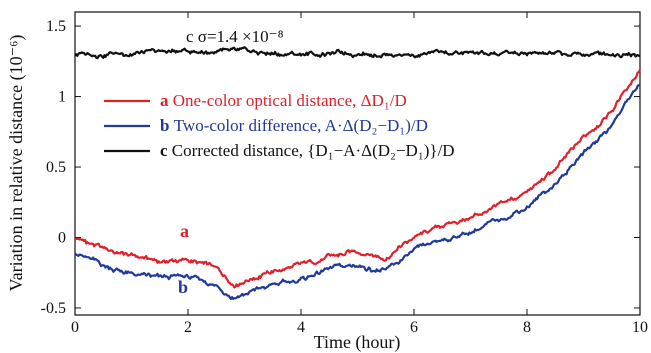 The image size is (651, 353). Describe the element at coordinates (357, 342) in the screenshot. I see `x-axis-label: Time (hour)` at that location.